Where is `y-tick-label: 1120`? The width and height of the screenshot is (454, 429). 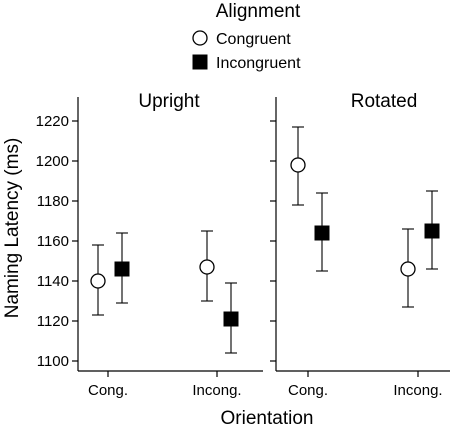 y-tick-label: 1120 is located at coordinates (53, 321).